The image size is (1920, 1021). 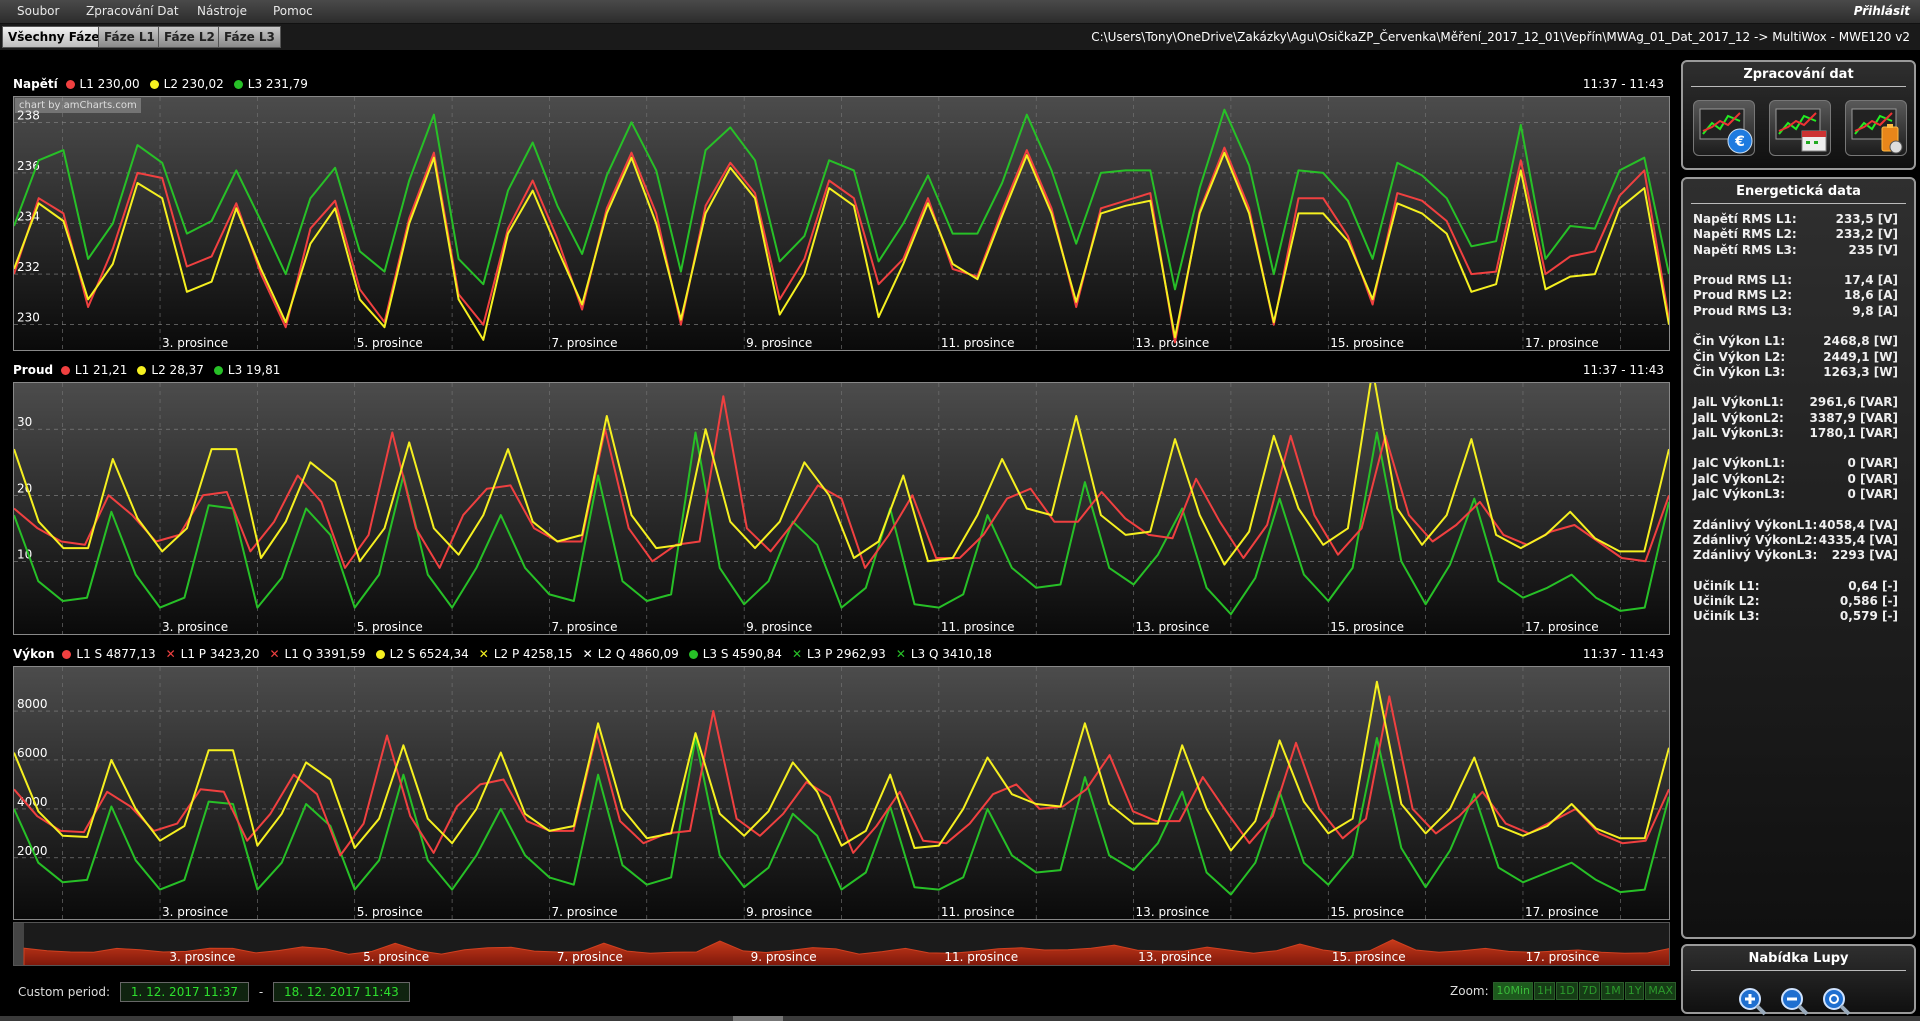 What do you see at coordinates (1873, 585) in the screenshot?
I see `energy-value: 0,64 [-]` at bounding box center [1873, 585].